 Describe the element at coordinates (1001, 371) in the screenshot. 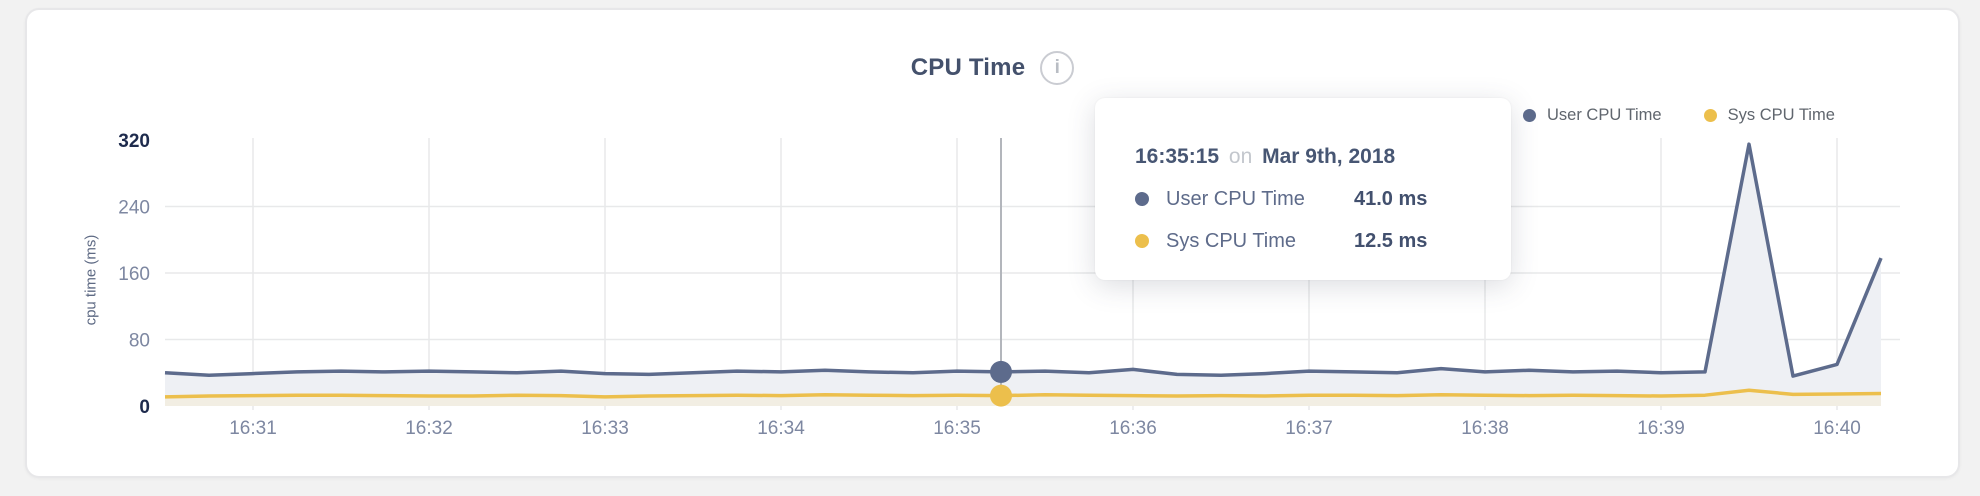

I see `user-highlight-dot` at that location.